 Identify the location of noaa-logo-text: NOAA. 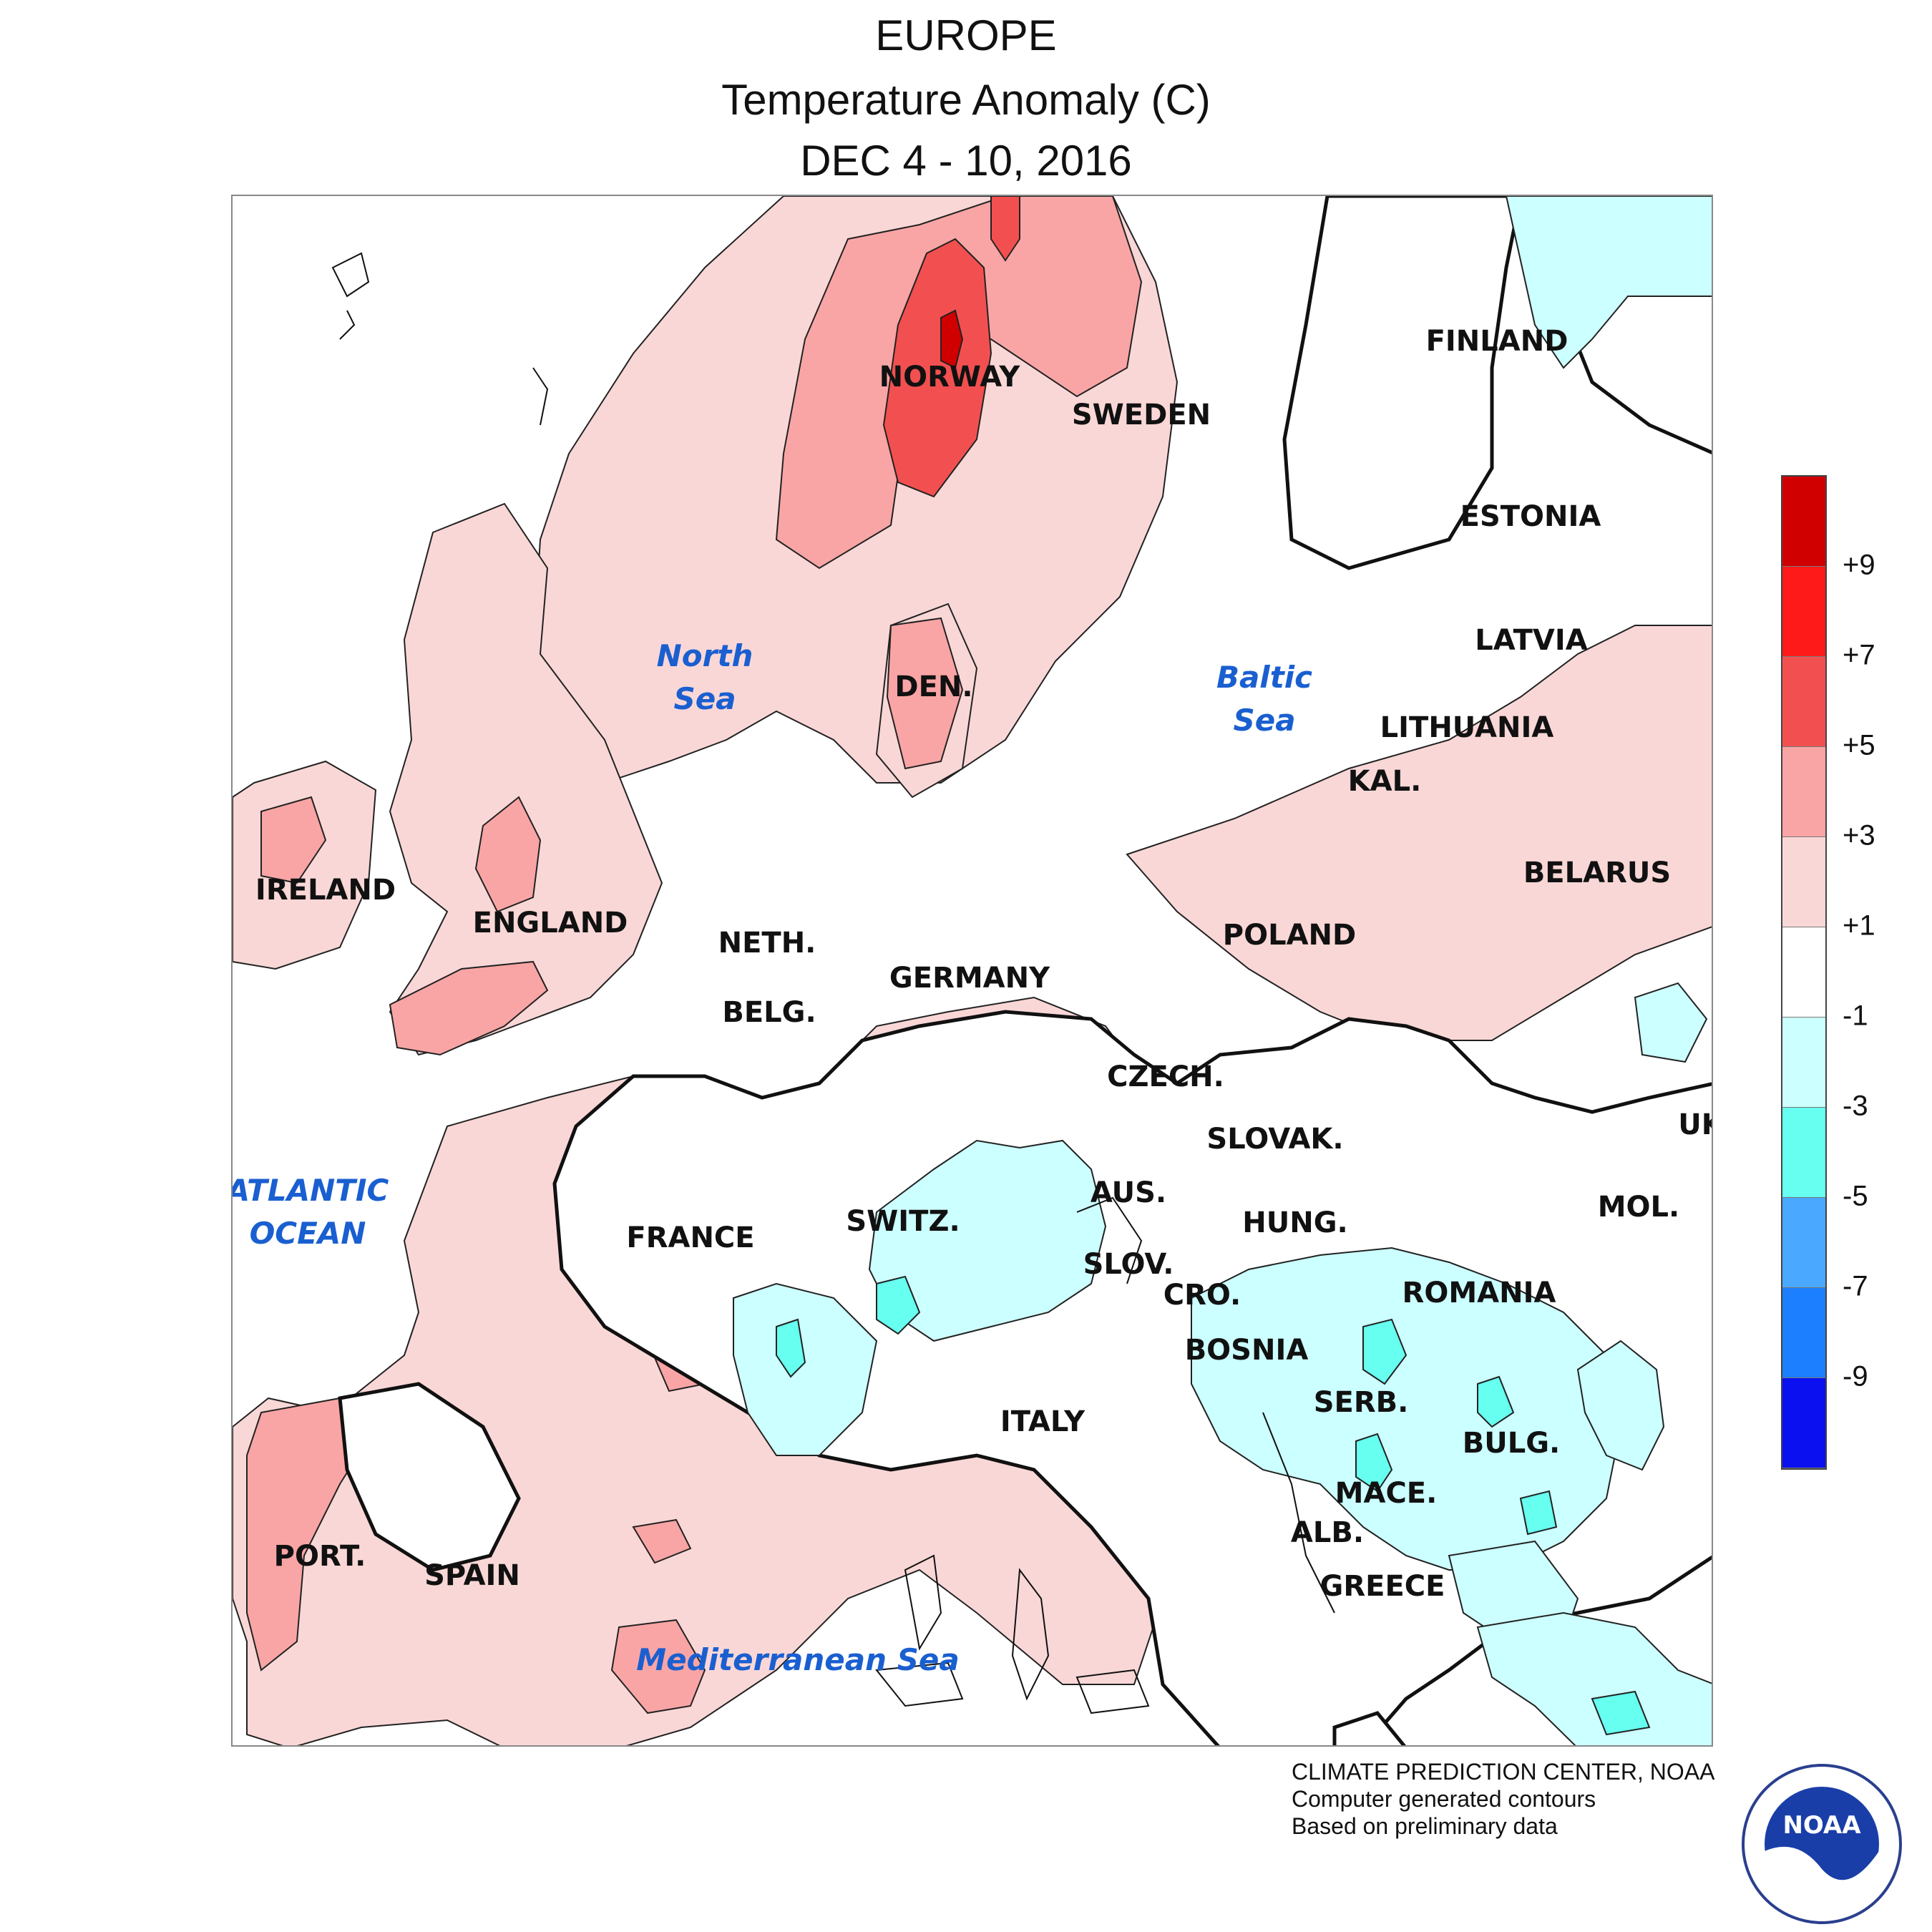
(1821, 1825).